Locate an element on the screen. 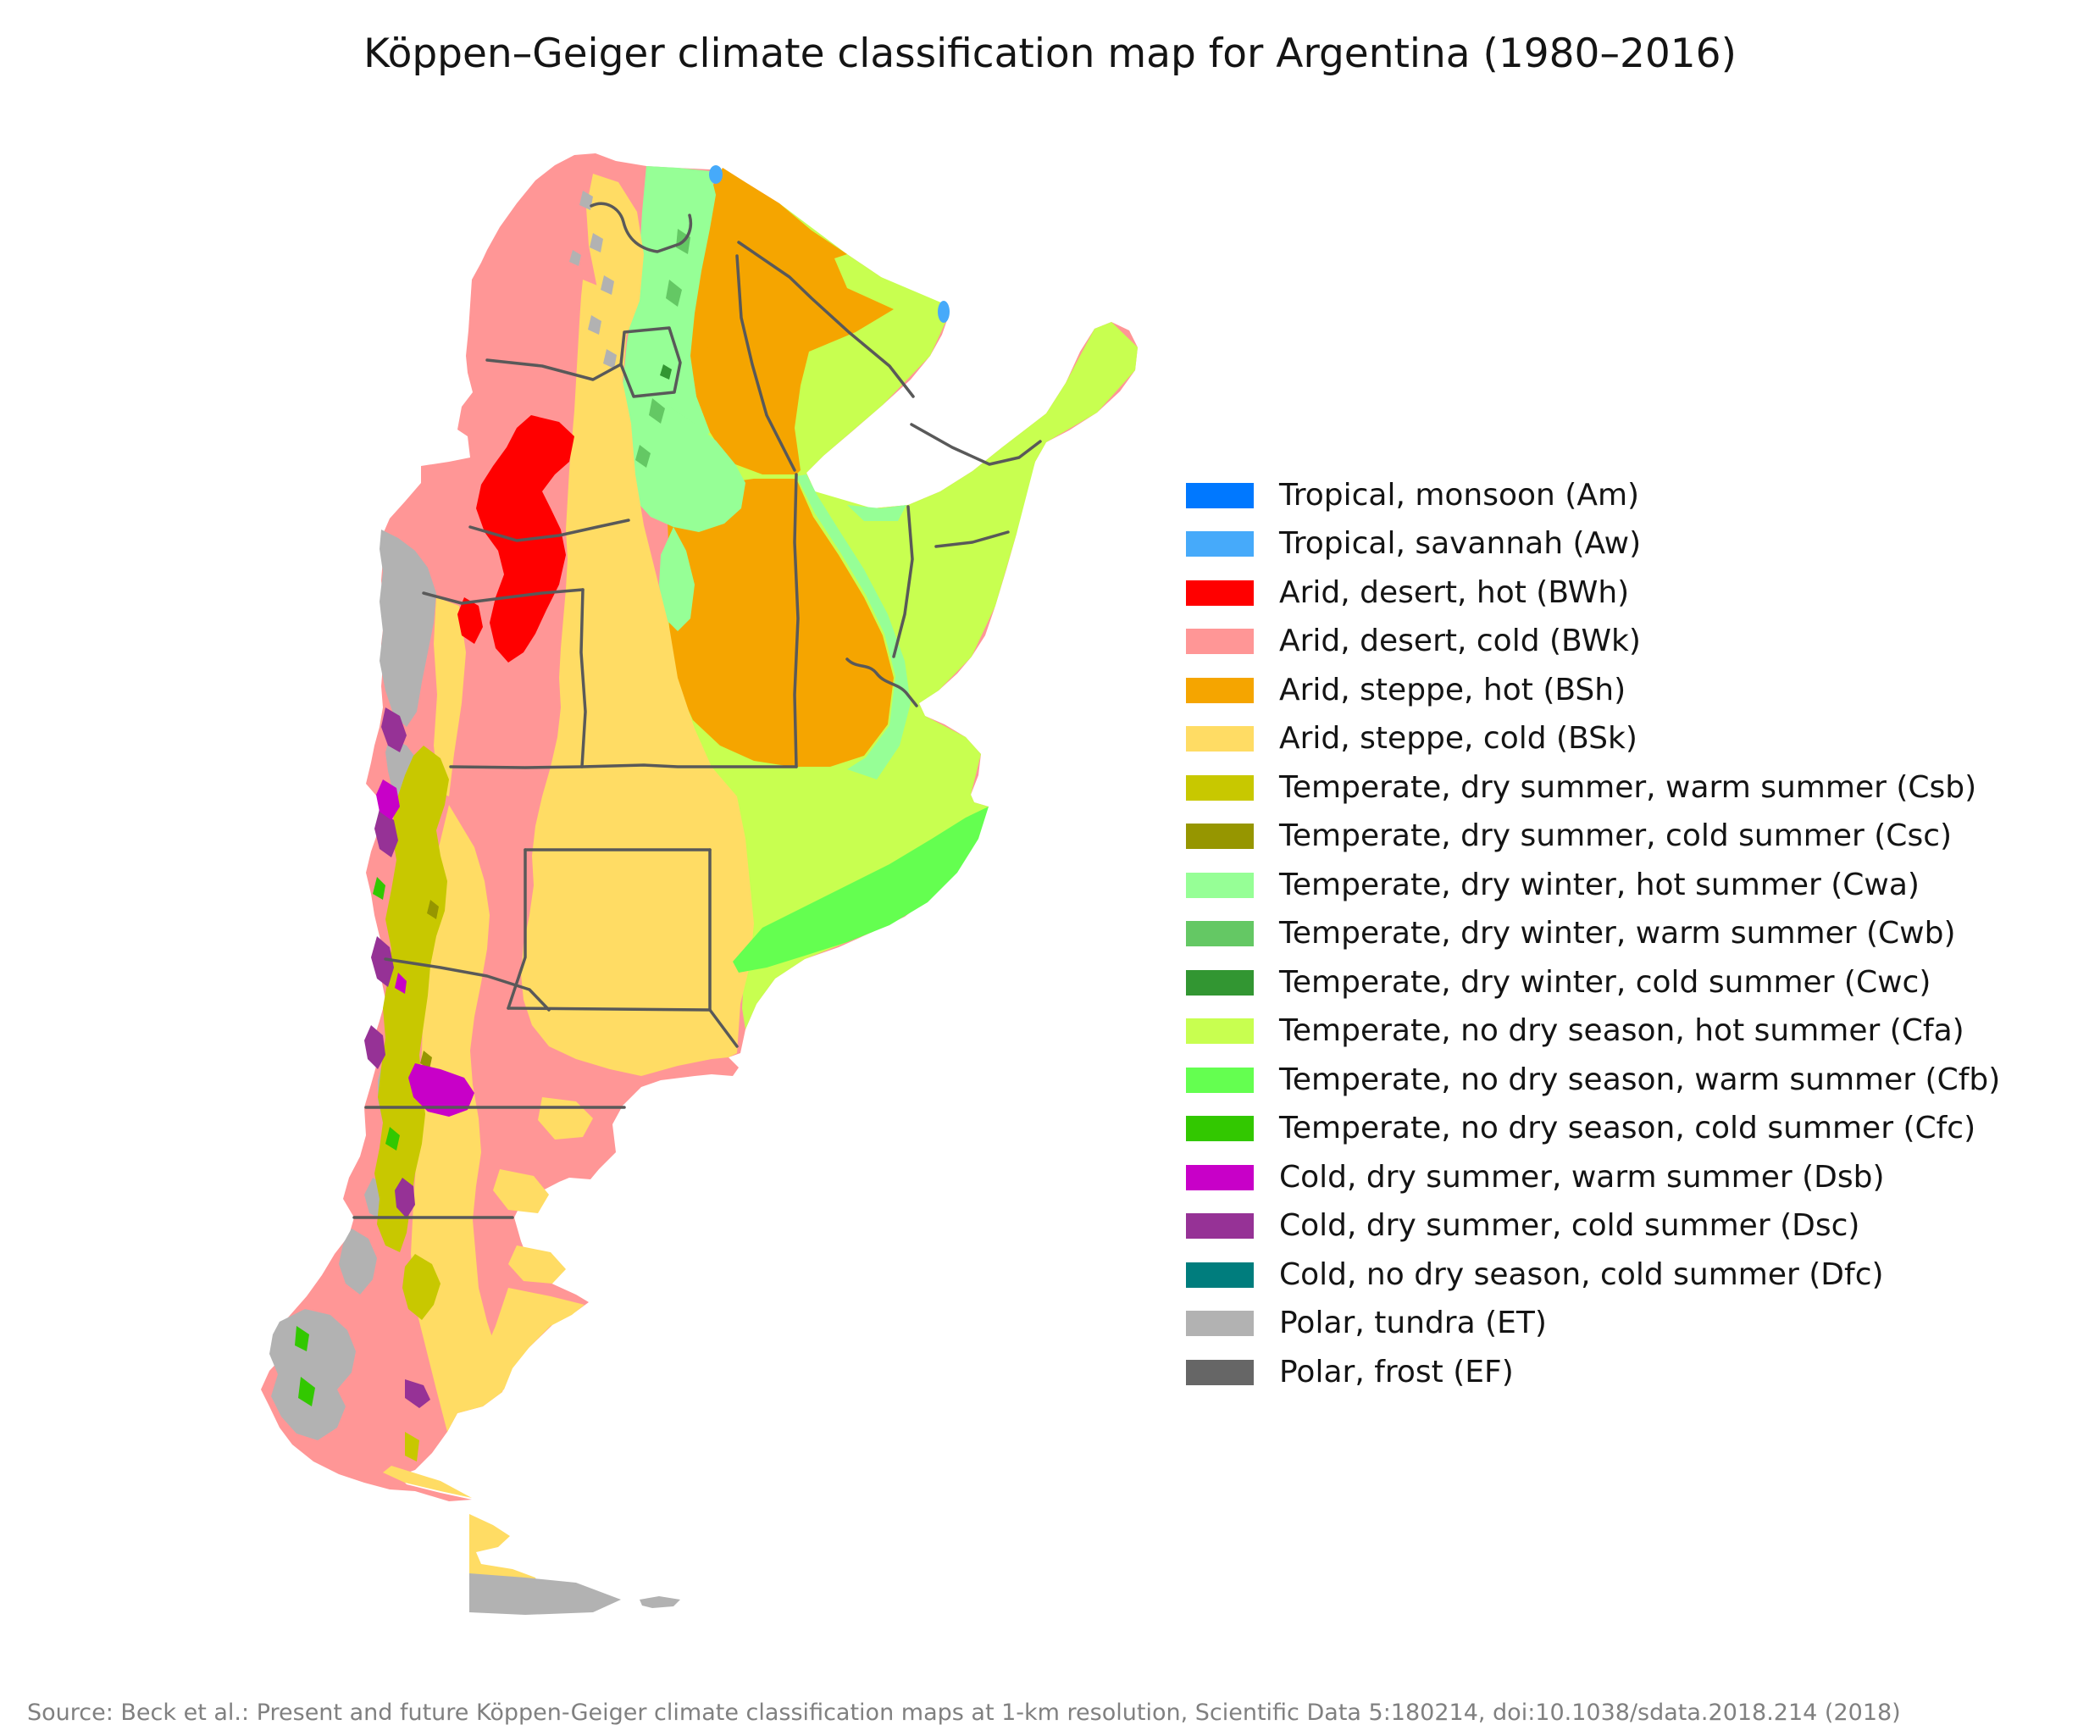 This screenshot has height=1736, width=2100. legend-item-EF: Polar, frost (EF) is located at coordinates (1593, 1372).